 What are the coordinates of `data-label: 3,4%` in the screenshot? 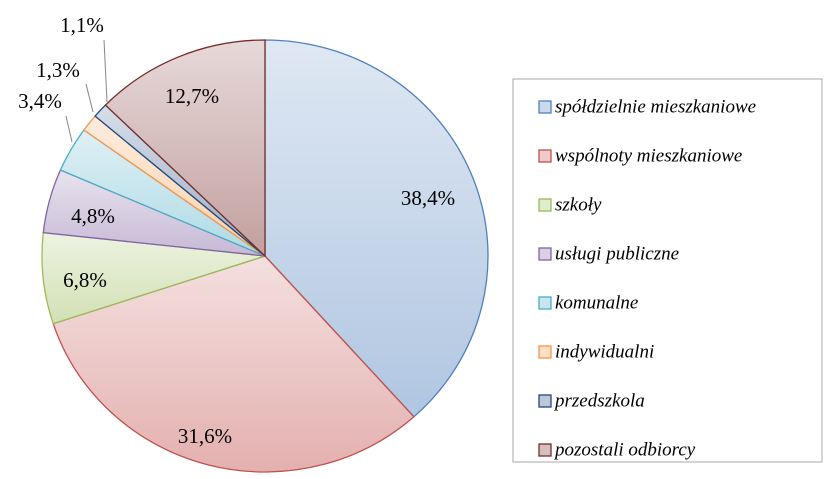 It's located at (40, 101).